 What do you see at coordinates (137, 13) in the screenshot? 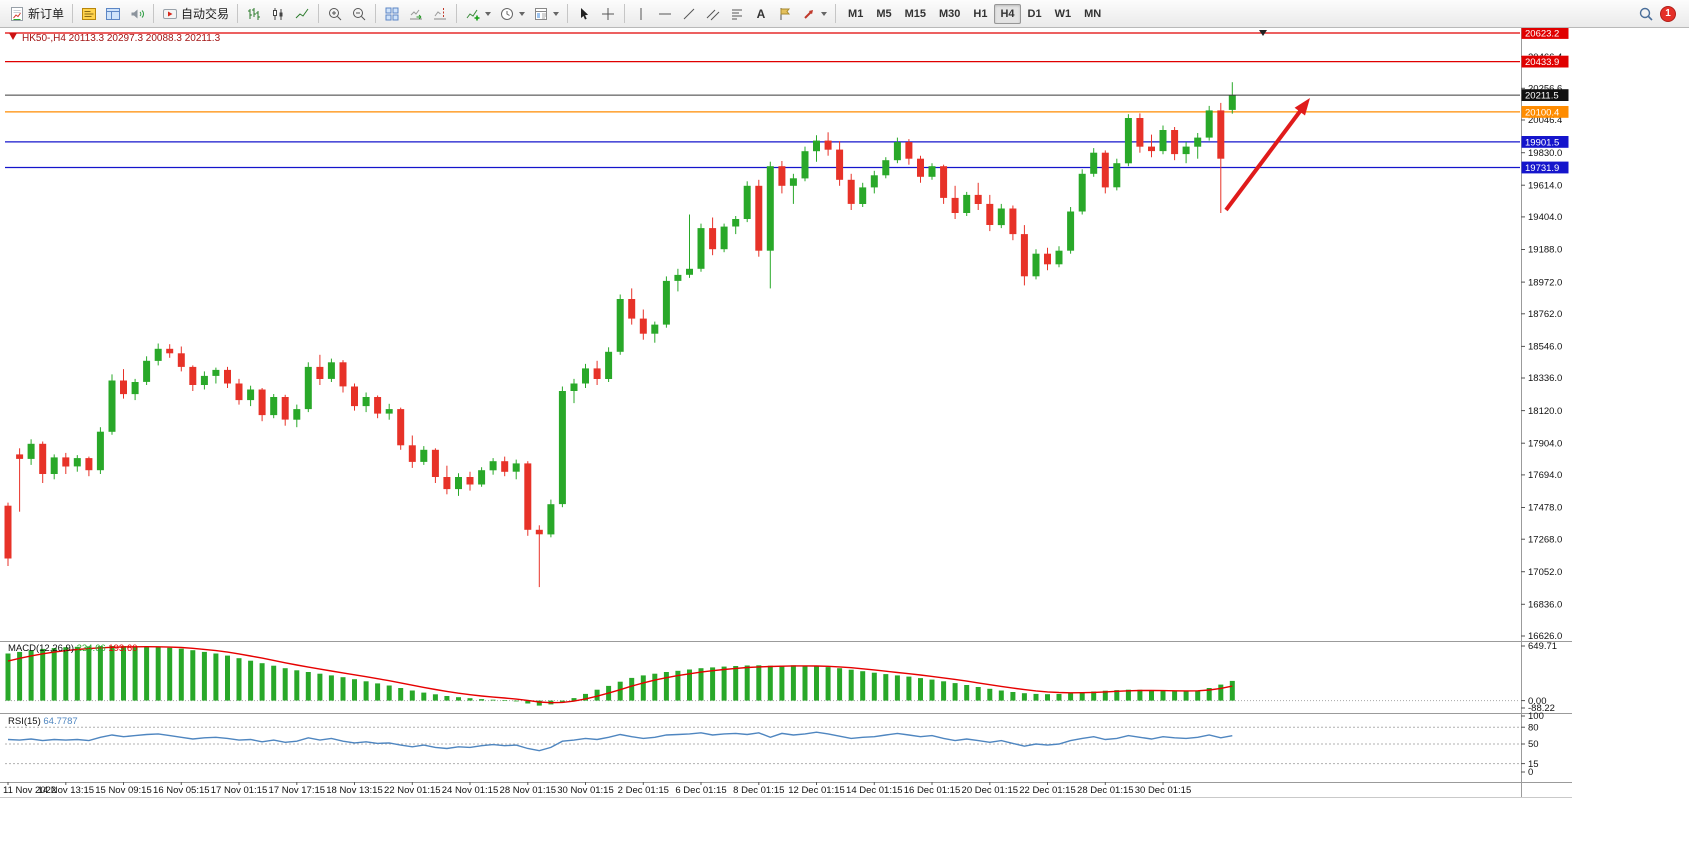
I see `alerts-button` at bounding box center [137, 13].